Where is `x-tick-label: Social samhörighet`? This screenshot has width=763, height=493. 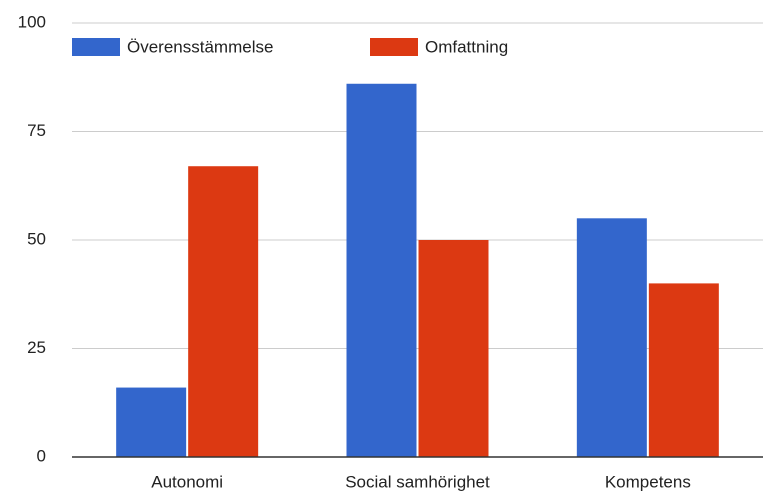
x-tick-label: Social samhörighet is located at coordinates (417, 481).